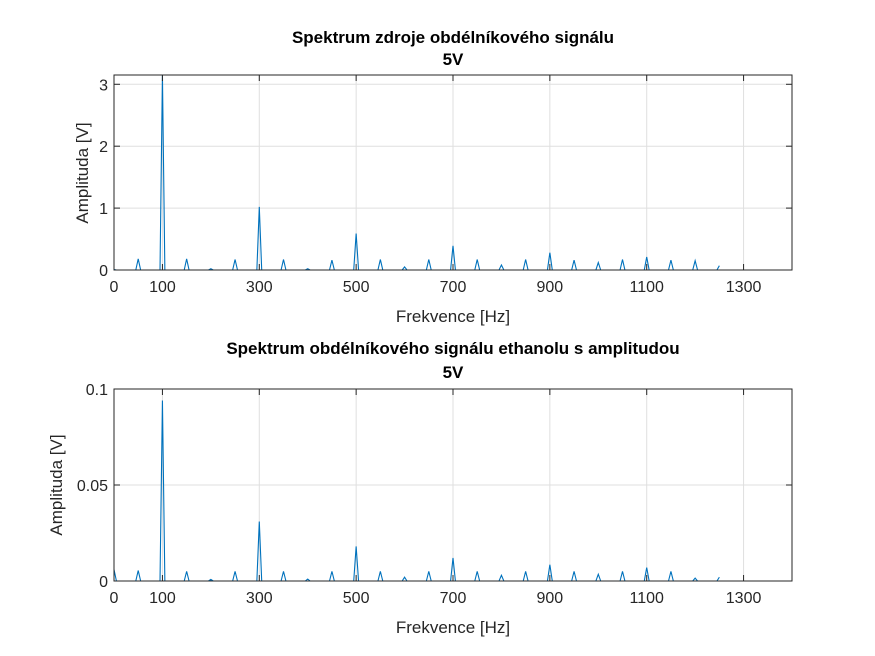  Describe the element at coordinates (162, 598) in the screenshot. I see `bottom-x-tick-label: 100` at that location.